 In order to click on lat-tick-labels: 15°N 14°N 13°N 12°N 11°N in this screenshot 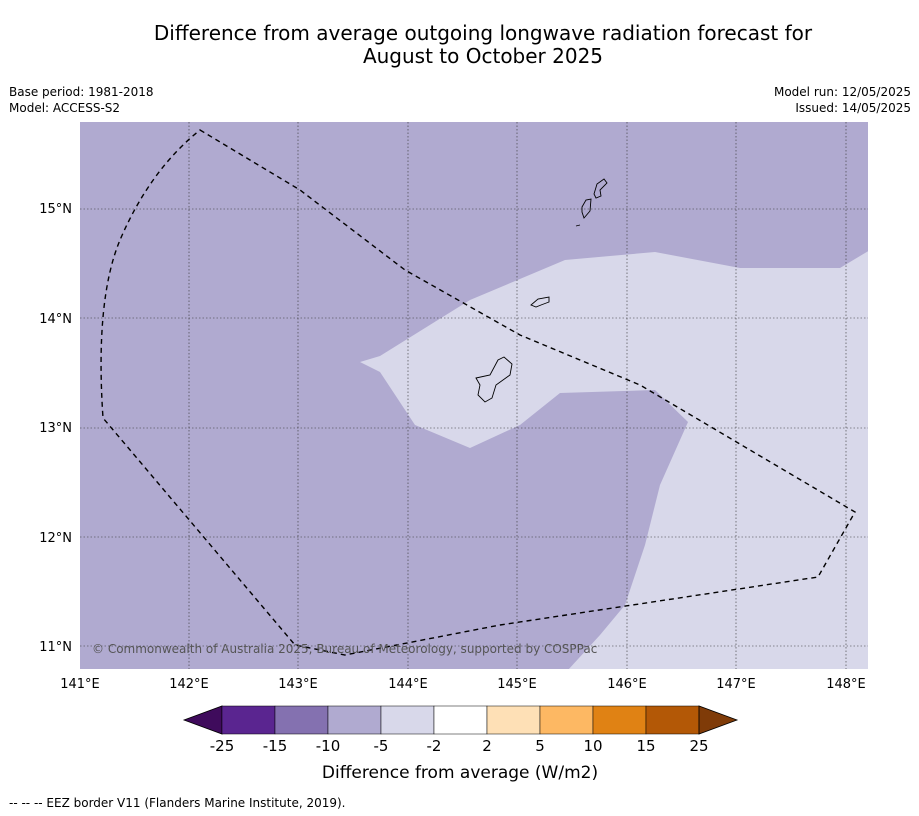, I will do `click(55, 428)`.